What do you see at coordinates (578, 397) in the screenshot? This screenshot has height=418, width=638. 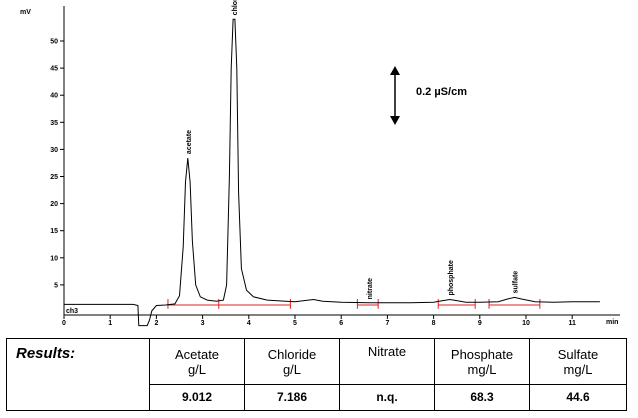 I see `value-sulfate: 44.6` at bounding box center [578, 397].